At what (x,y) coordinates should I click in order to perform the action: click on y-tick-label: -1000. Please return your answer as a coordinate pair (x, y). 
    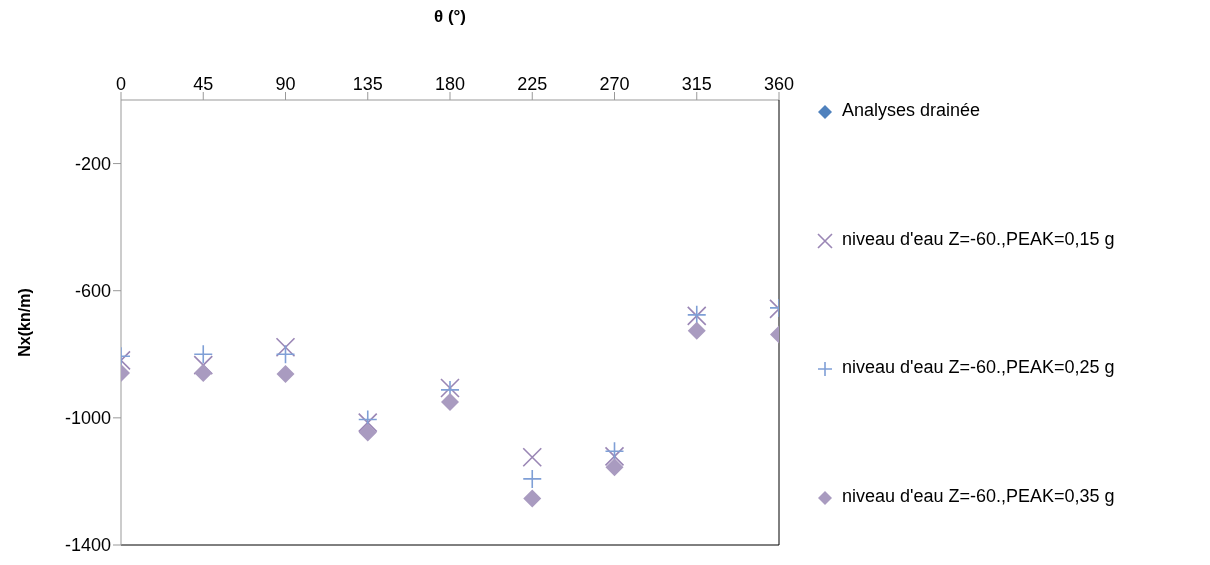
    Looking at the image, I should click on (87, 418).